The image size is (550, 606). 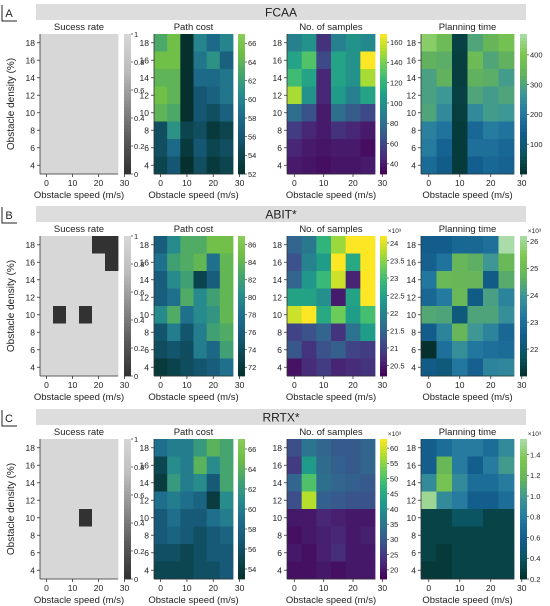 I want to click on colorbar-tick-label: 82, so click(x=252, y=280).